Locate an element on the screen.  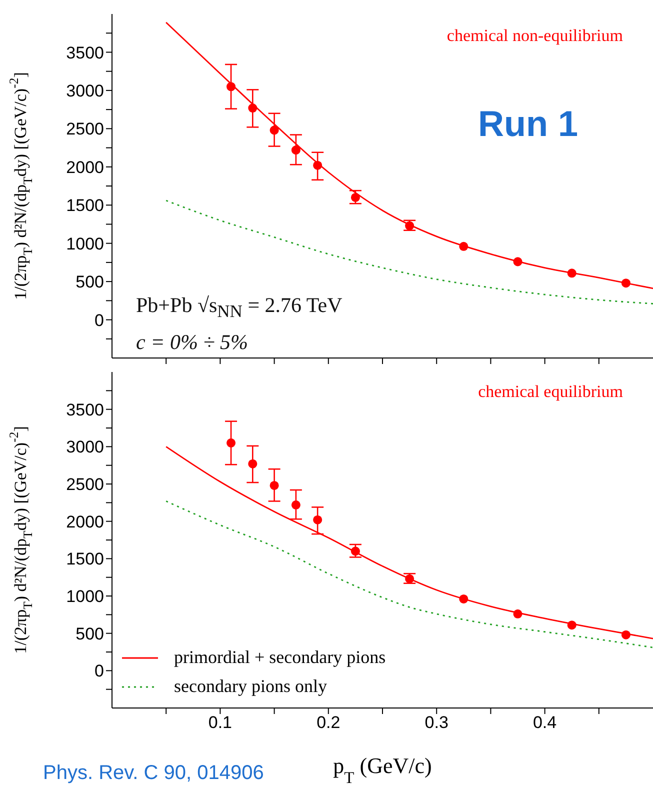
legend-label: primordial + secondary pions is located at coordinates (280, 657).